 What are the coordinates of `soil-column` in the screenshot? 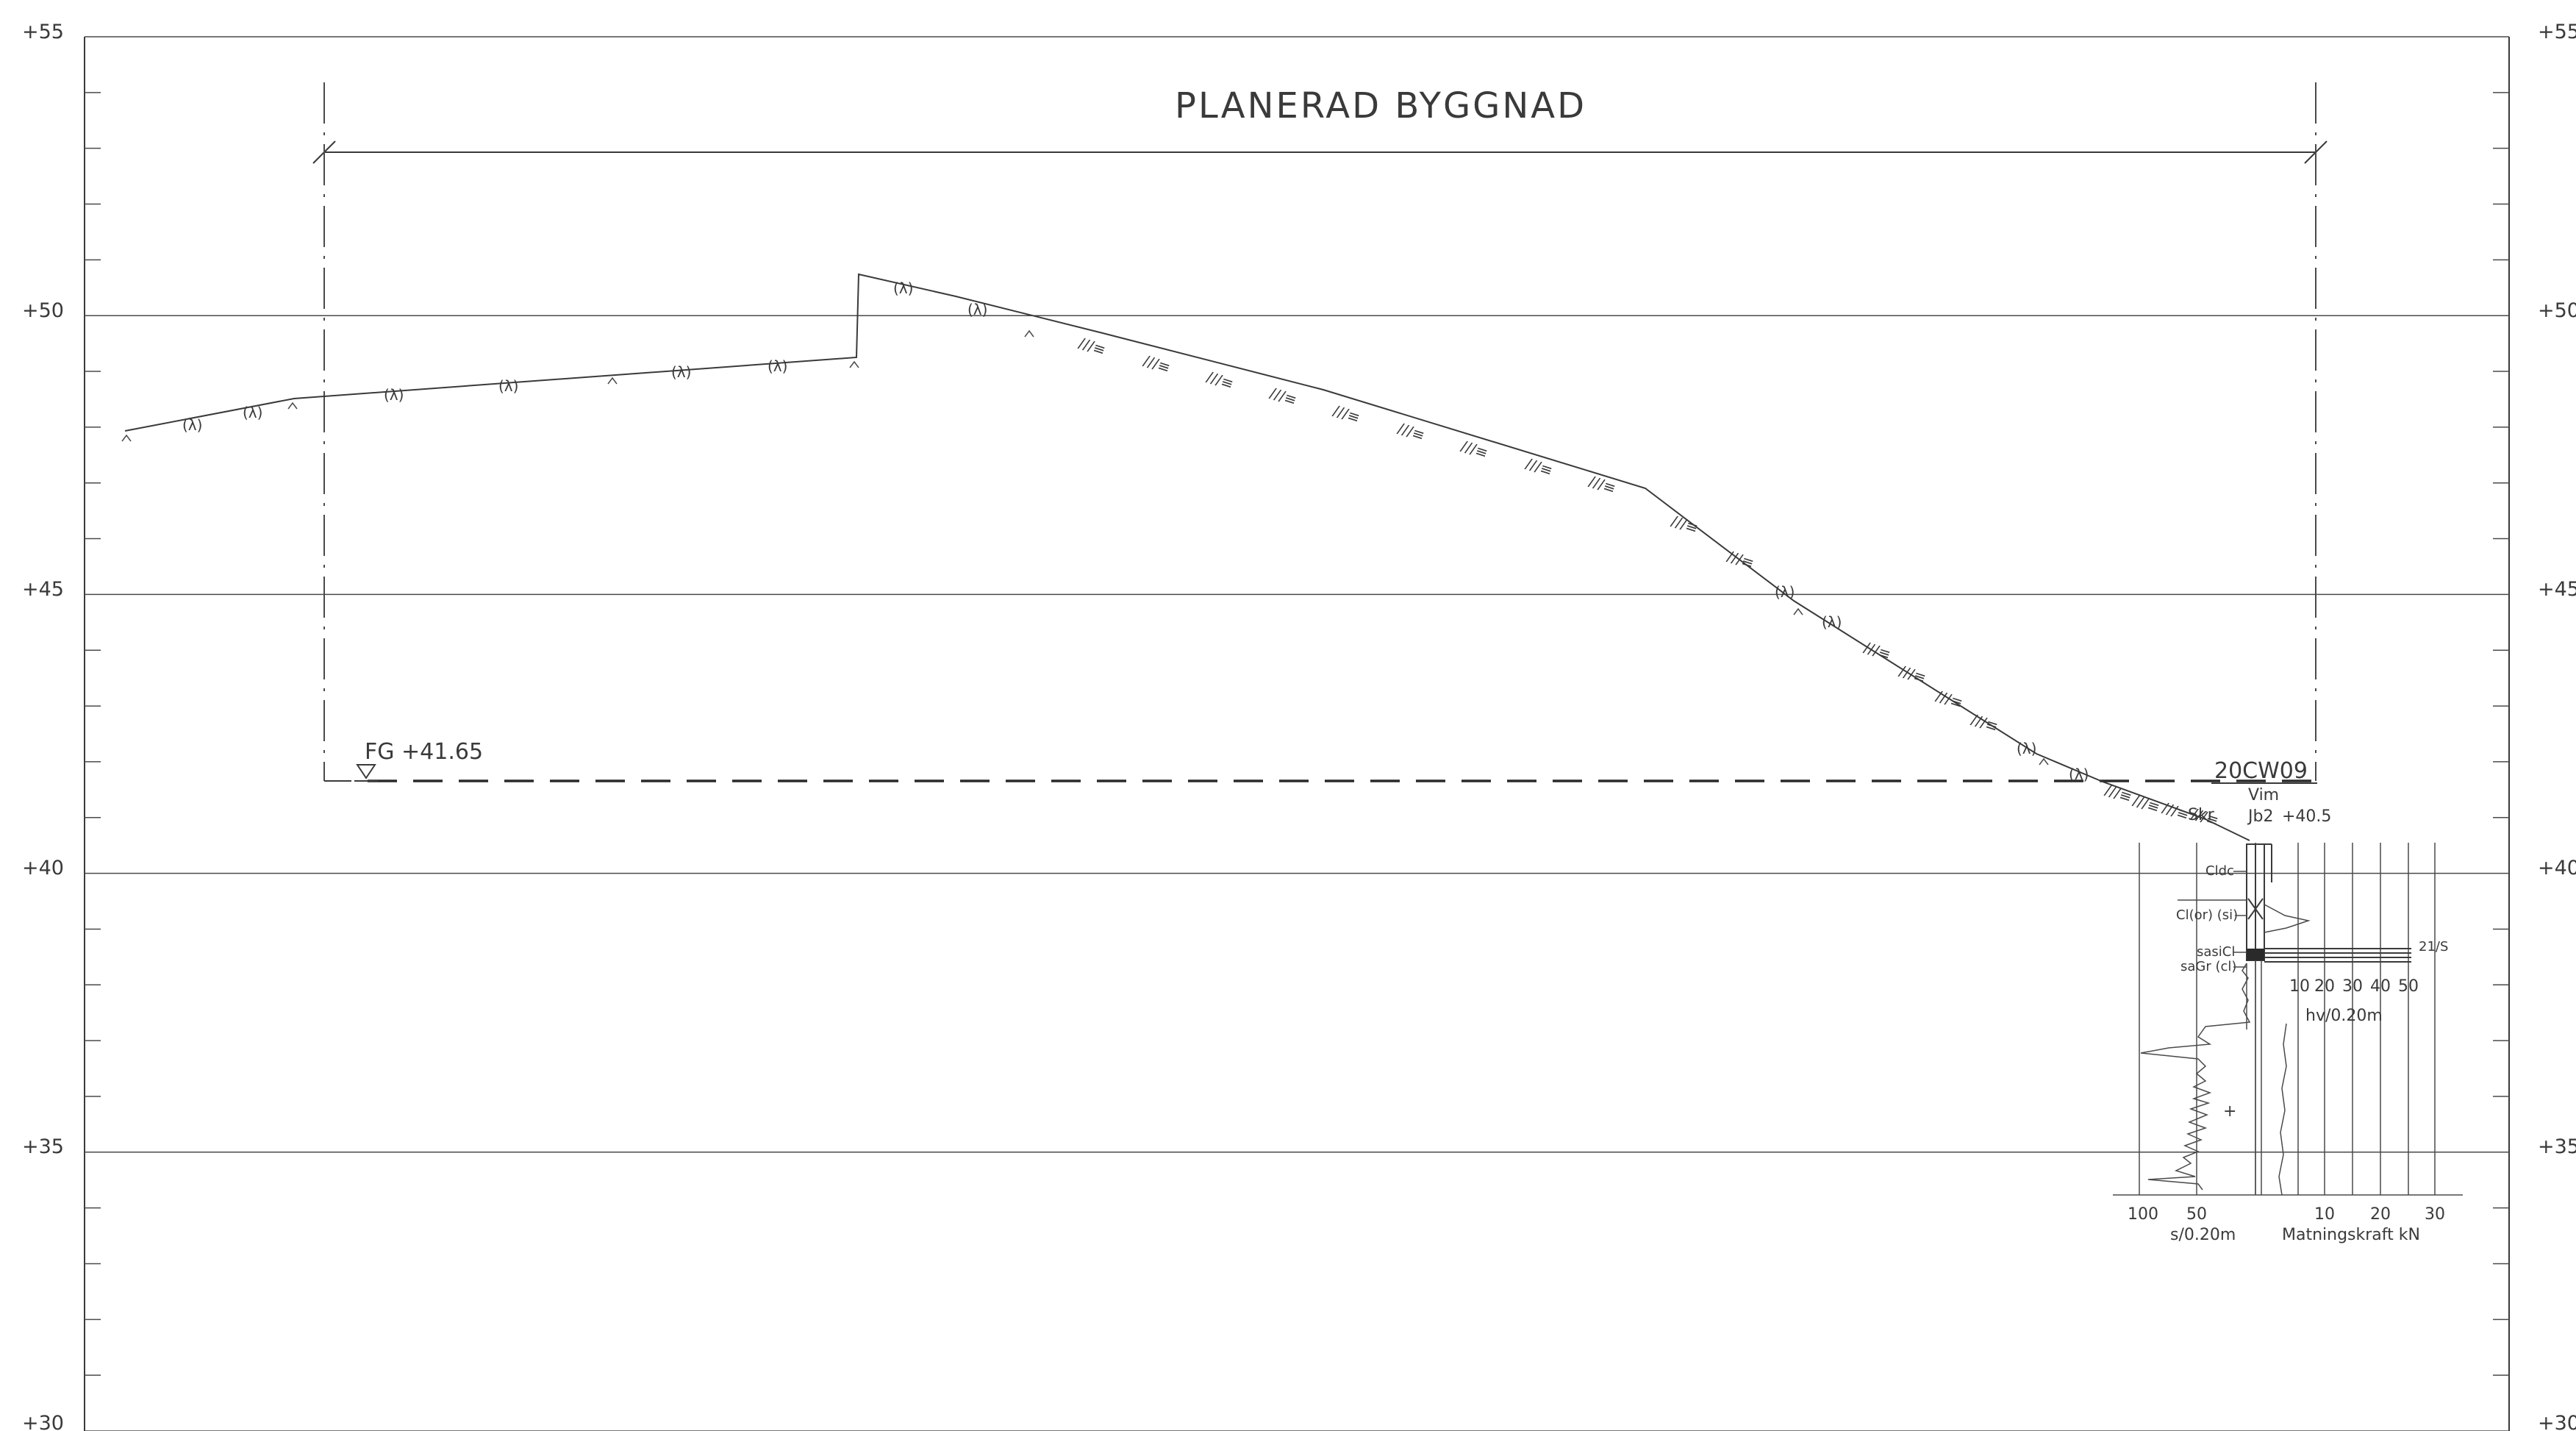 It's located at (2278, 1019).